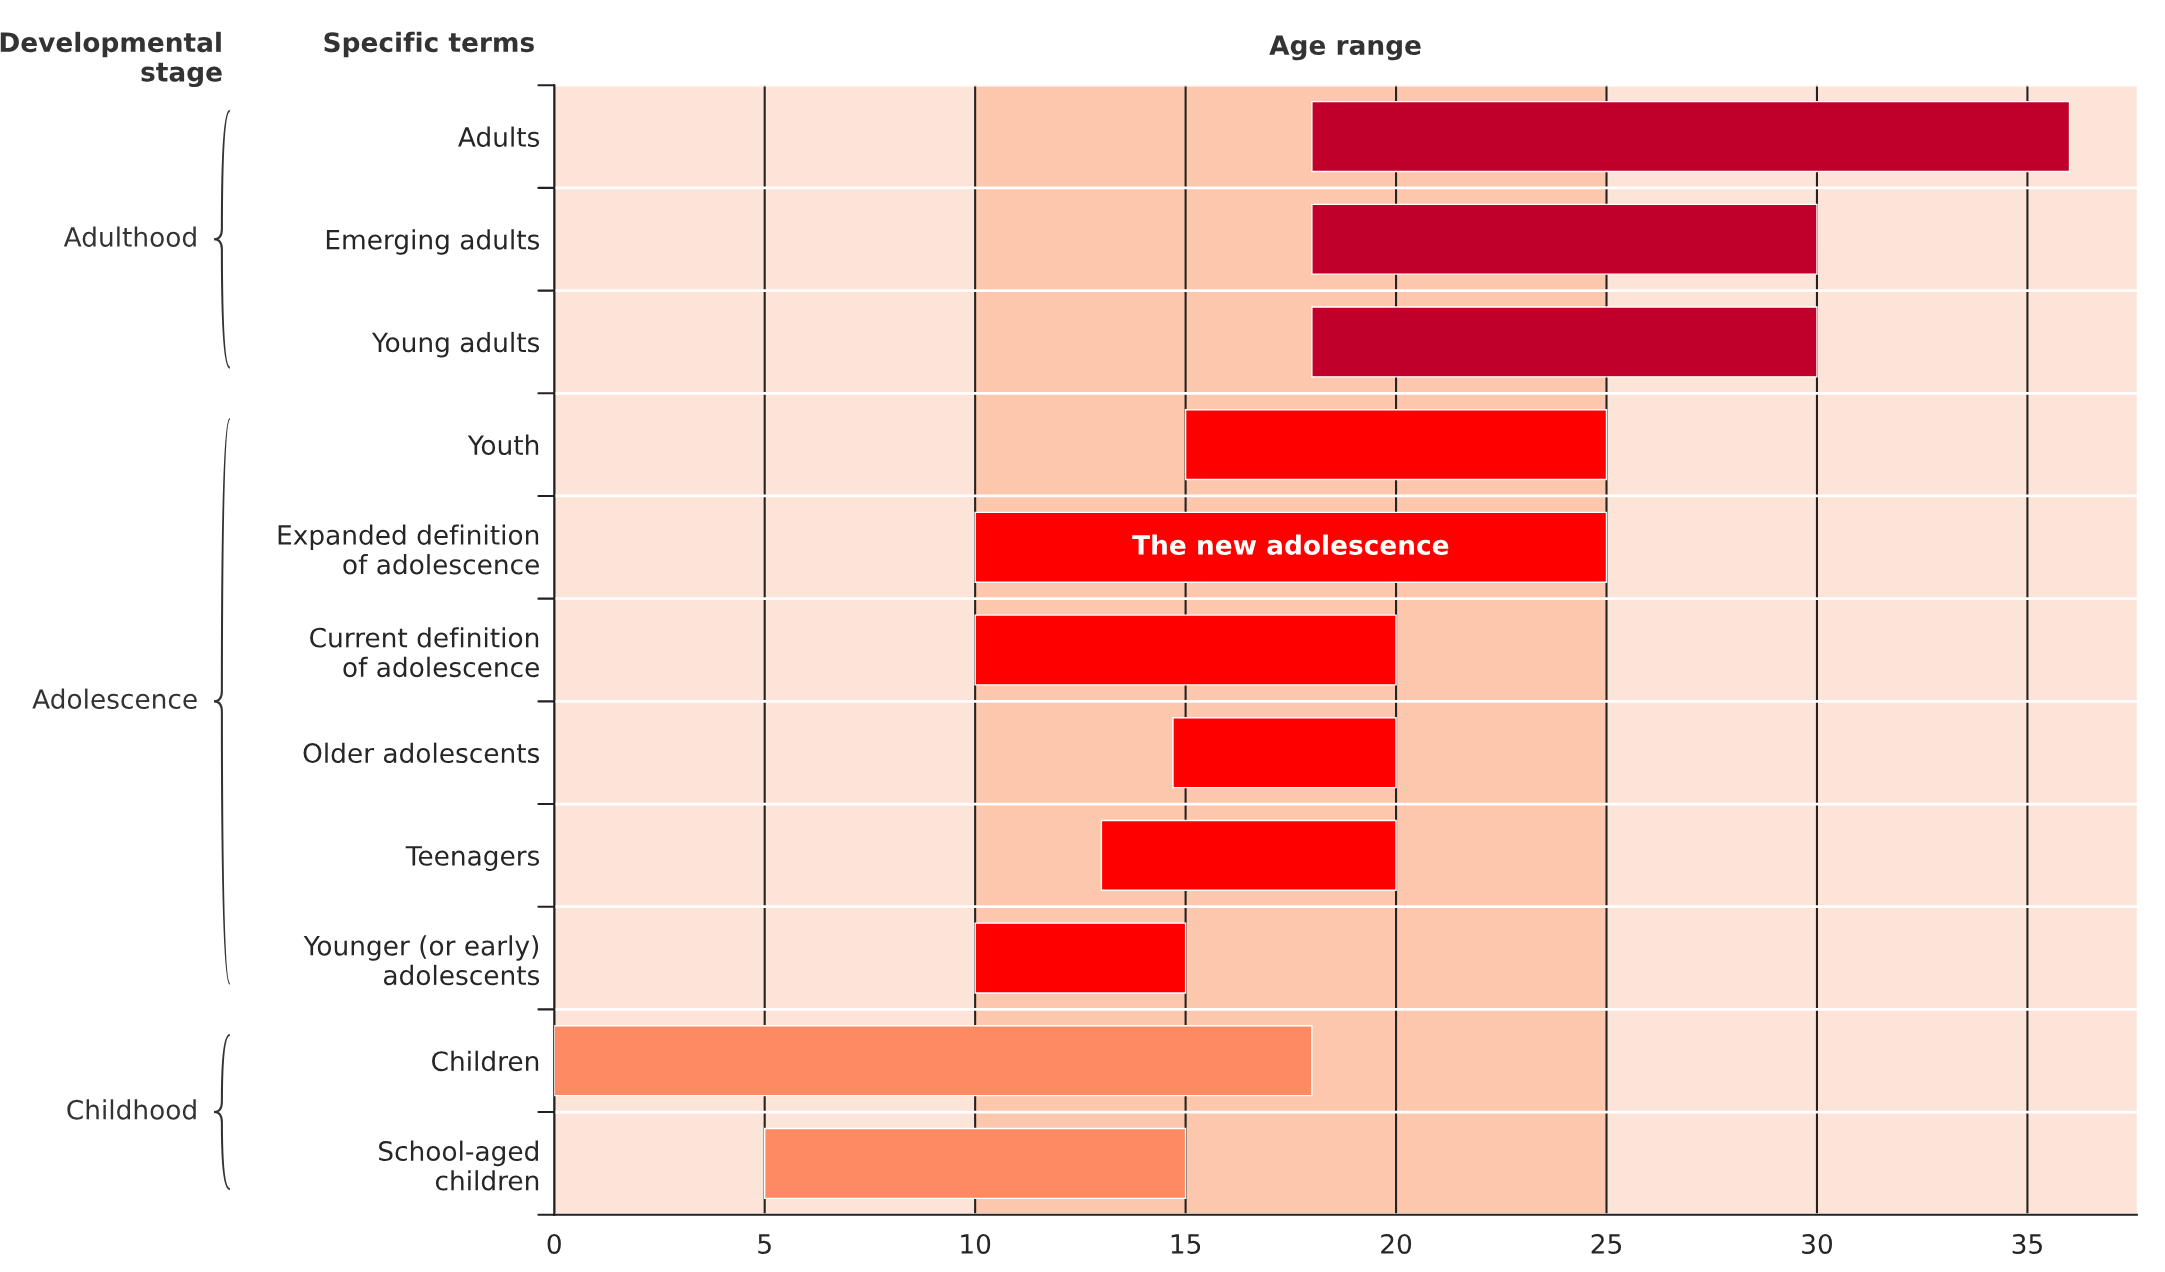 The height and width of the screenshot is (1272, 2165). Describe the element at coordinates (1186, 1244) in the screenshot. I see `x-tick-label: 15` at that location.